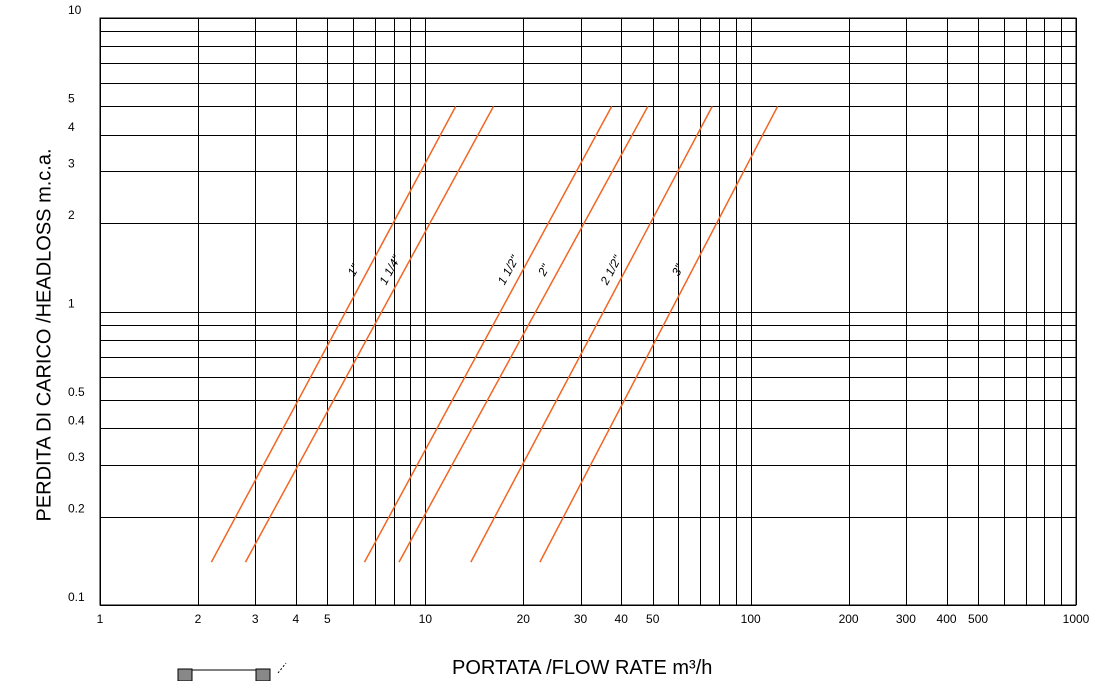 This screenshot has width=1105, height=681. Describe the element at coordinates (544, 270) in the screenshot. I see `series-label: 2"` at that location.